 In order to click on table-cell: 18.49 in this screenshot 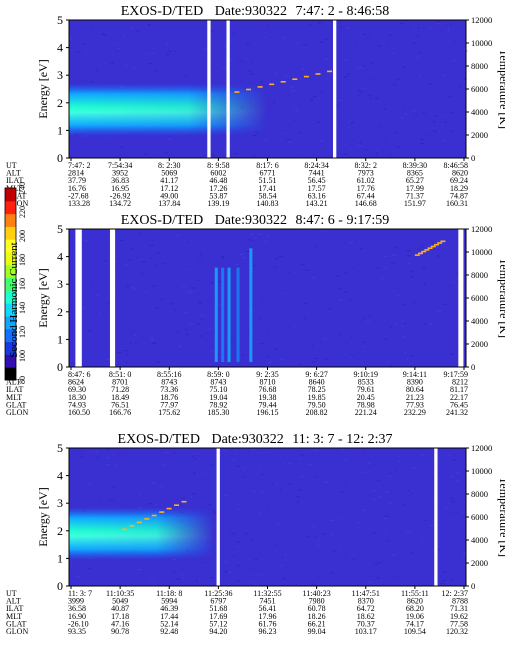, I will do `click(120, 397)`.